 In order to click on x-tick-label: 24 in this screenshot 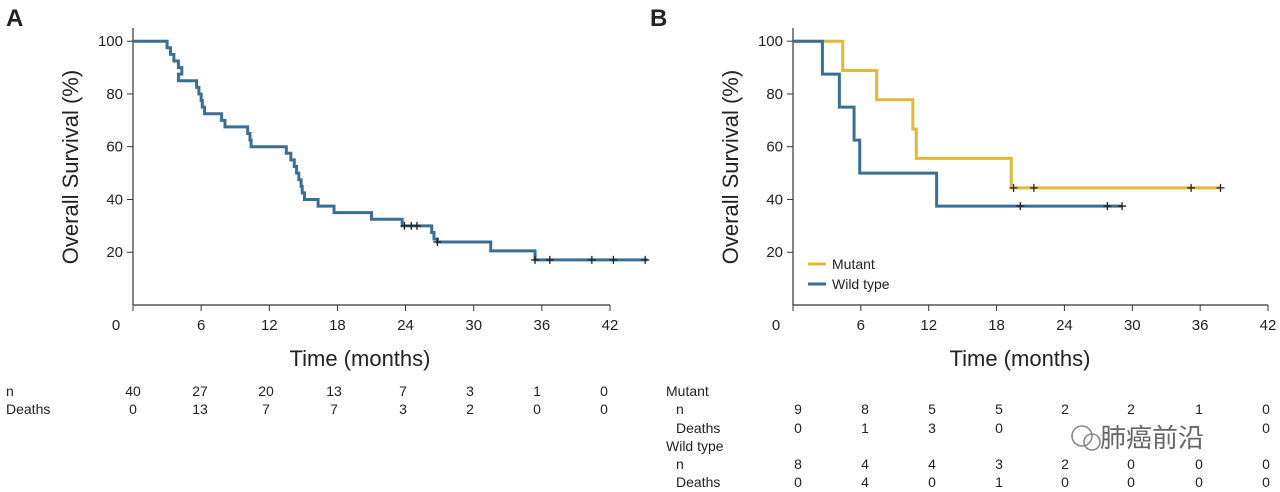, I will do `click(405, 325)`.